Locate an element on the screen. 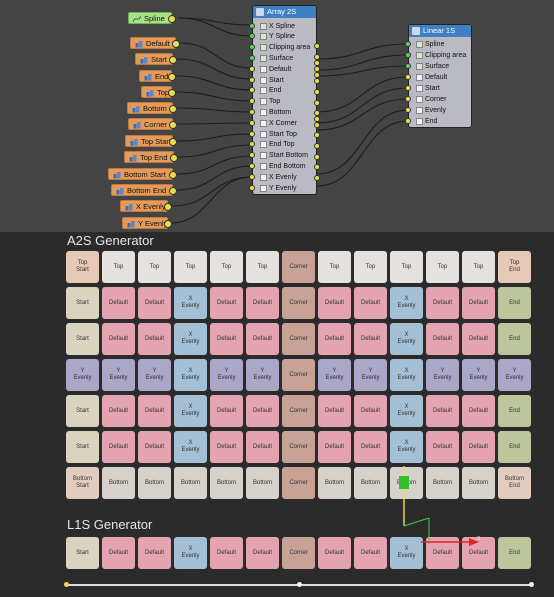  array-port-start-top: Start Top is located at coordinates (282, 134).